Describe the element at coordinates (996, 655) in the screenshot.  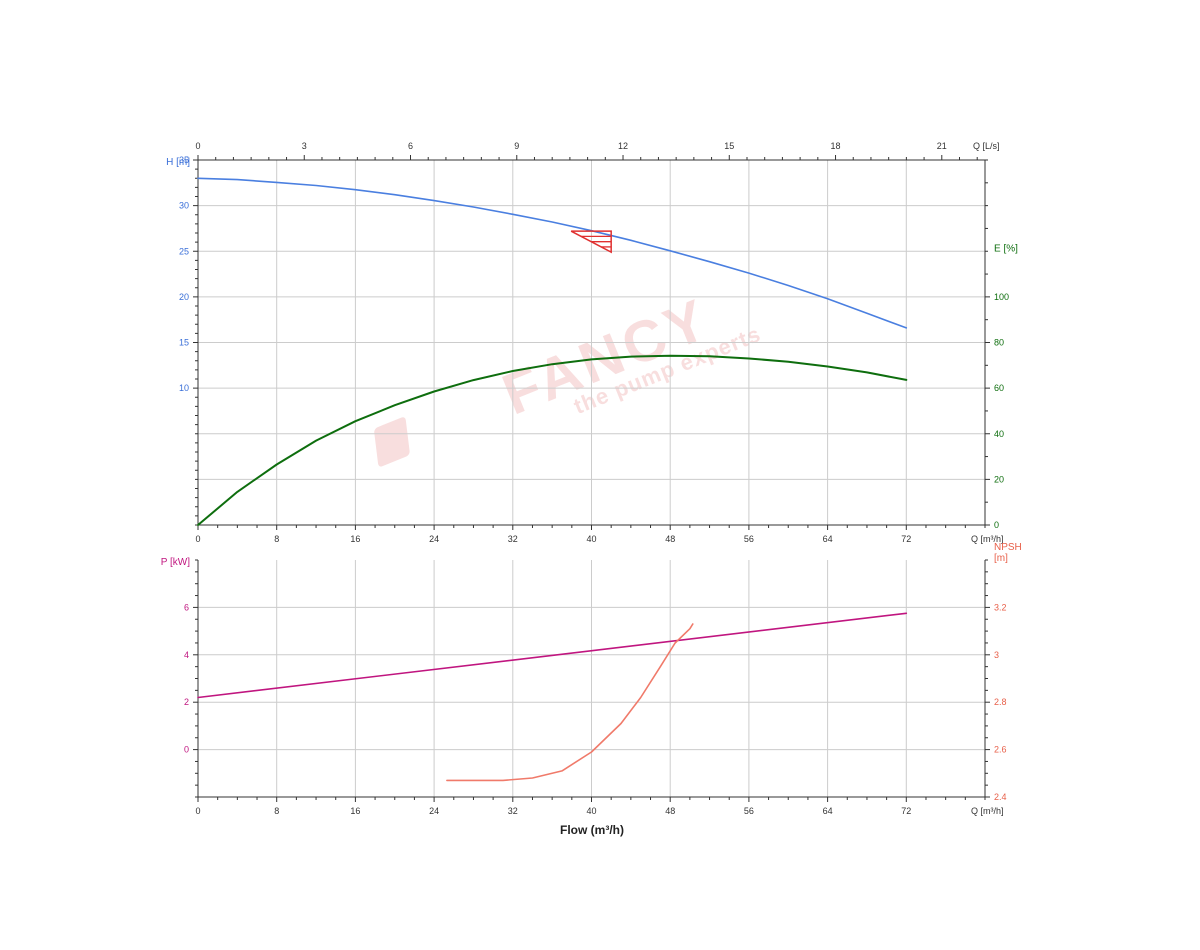
I see `y-right-tick-label: 3` at that location.